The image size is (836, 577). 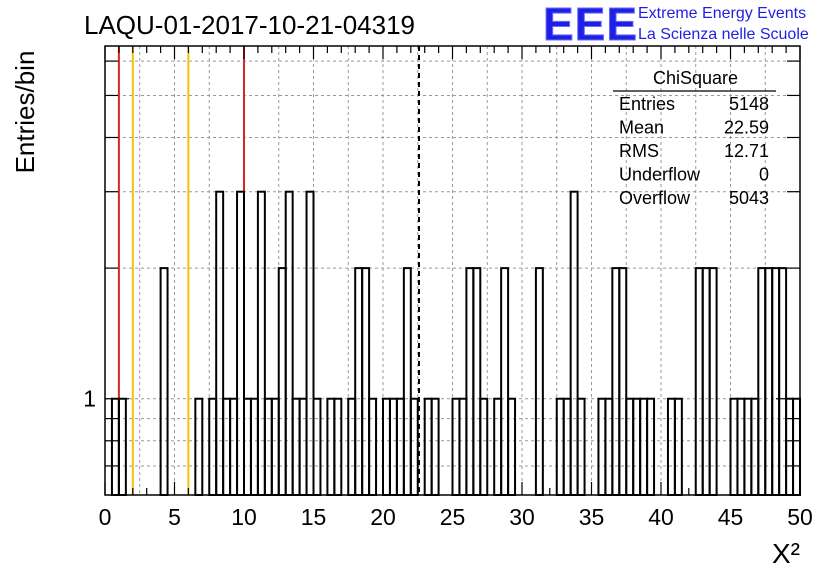 I want to click on y-tick-label: 1, so click(x=89, y=399).